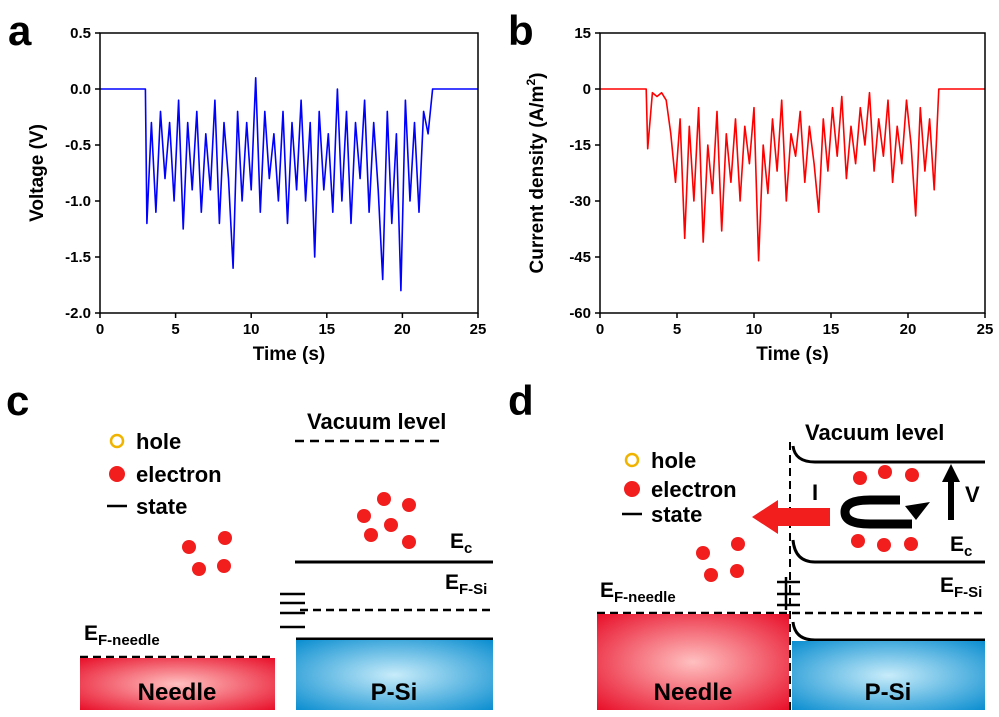 The height and width of the screenshot is (717, 999). What do you see at coordinates (78, 257) in the screenshot?
I see `y-tick-label: -1.5` at bounding box center [78, 257].